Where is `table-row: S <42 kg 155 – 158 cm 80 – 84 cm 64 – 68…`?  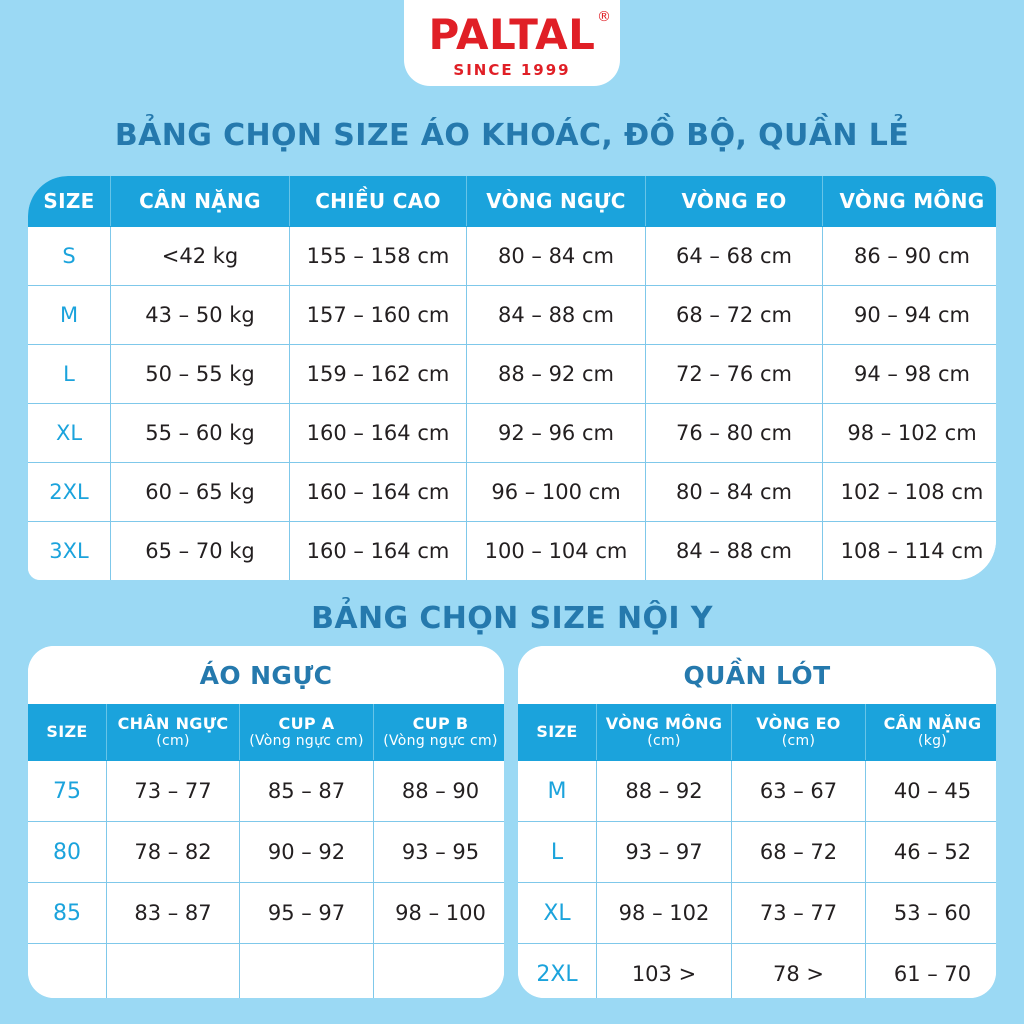 table-row: S <42 kg 155 – 158 cm 80 – 84 cm 64 – 68… is located at coordinates (512, 256).